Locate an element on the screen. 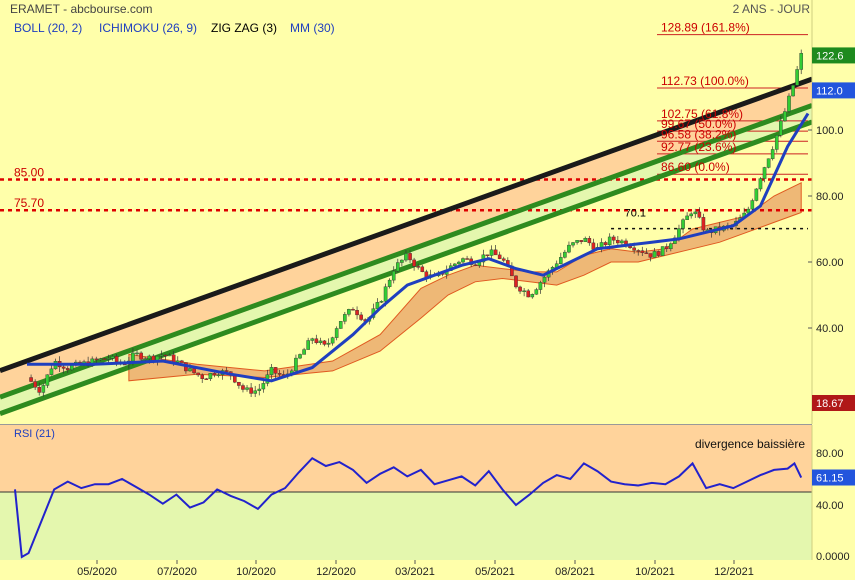 The width and height of the screenshot is (855, 580). time-tick-label: 08/2021 is located at coordinates (575, 572).